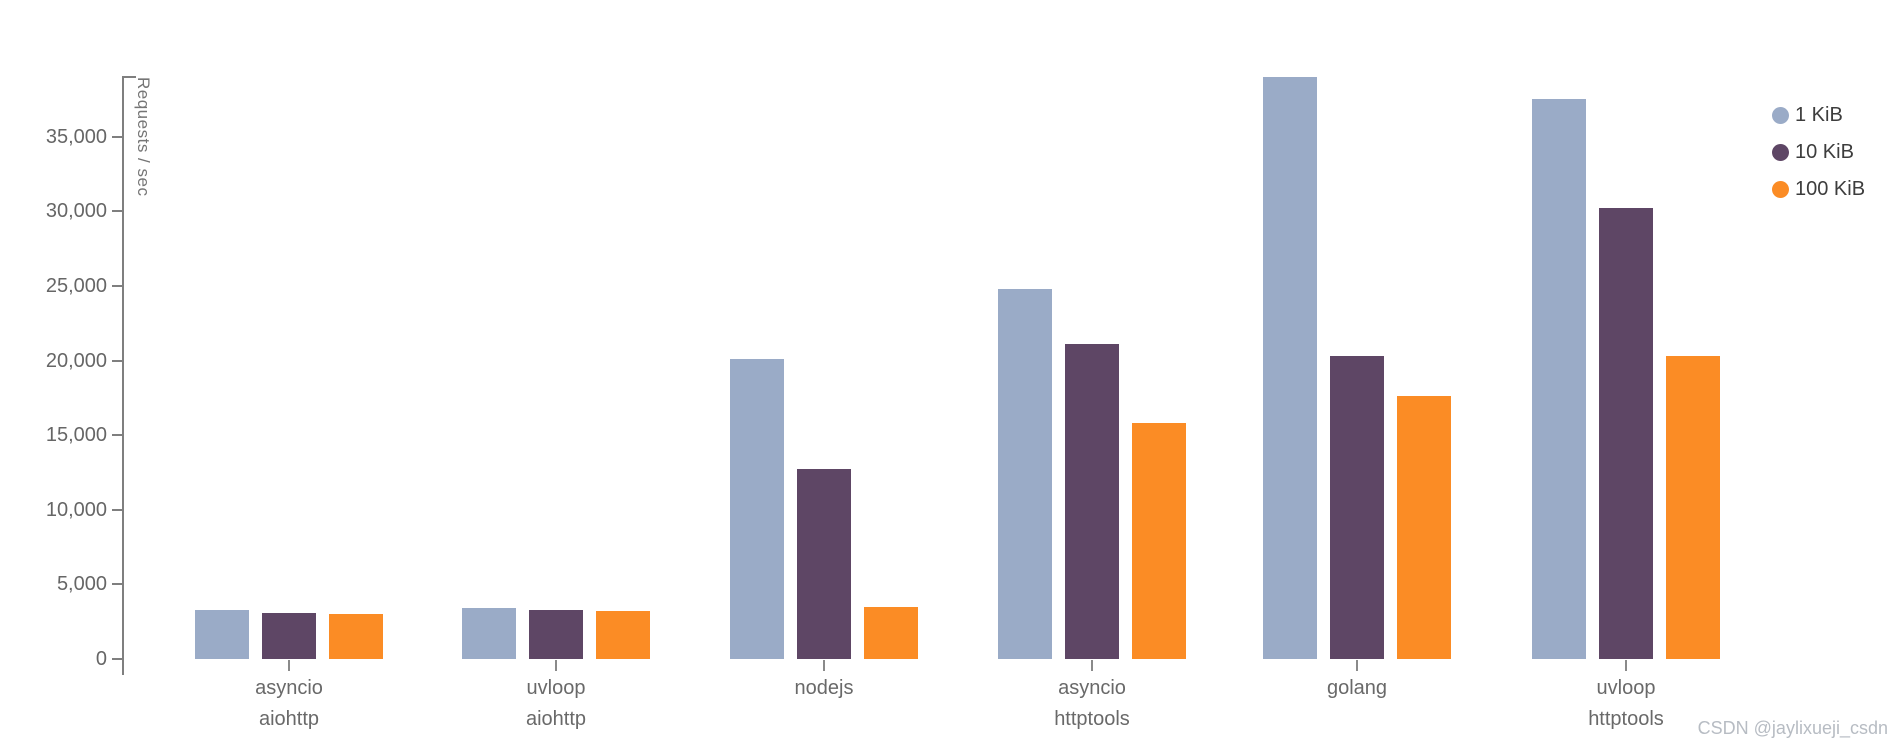 This screenshot has width=1902, height=738. I want to click on bar-asyncio-httptools-100KiB, so click(1159, 541).